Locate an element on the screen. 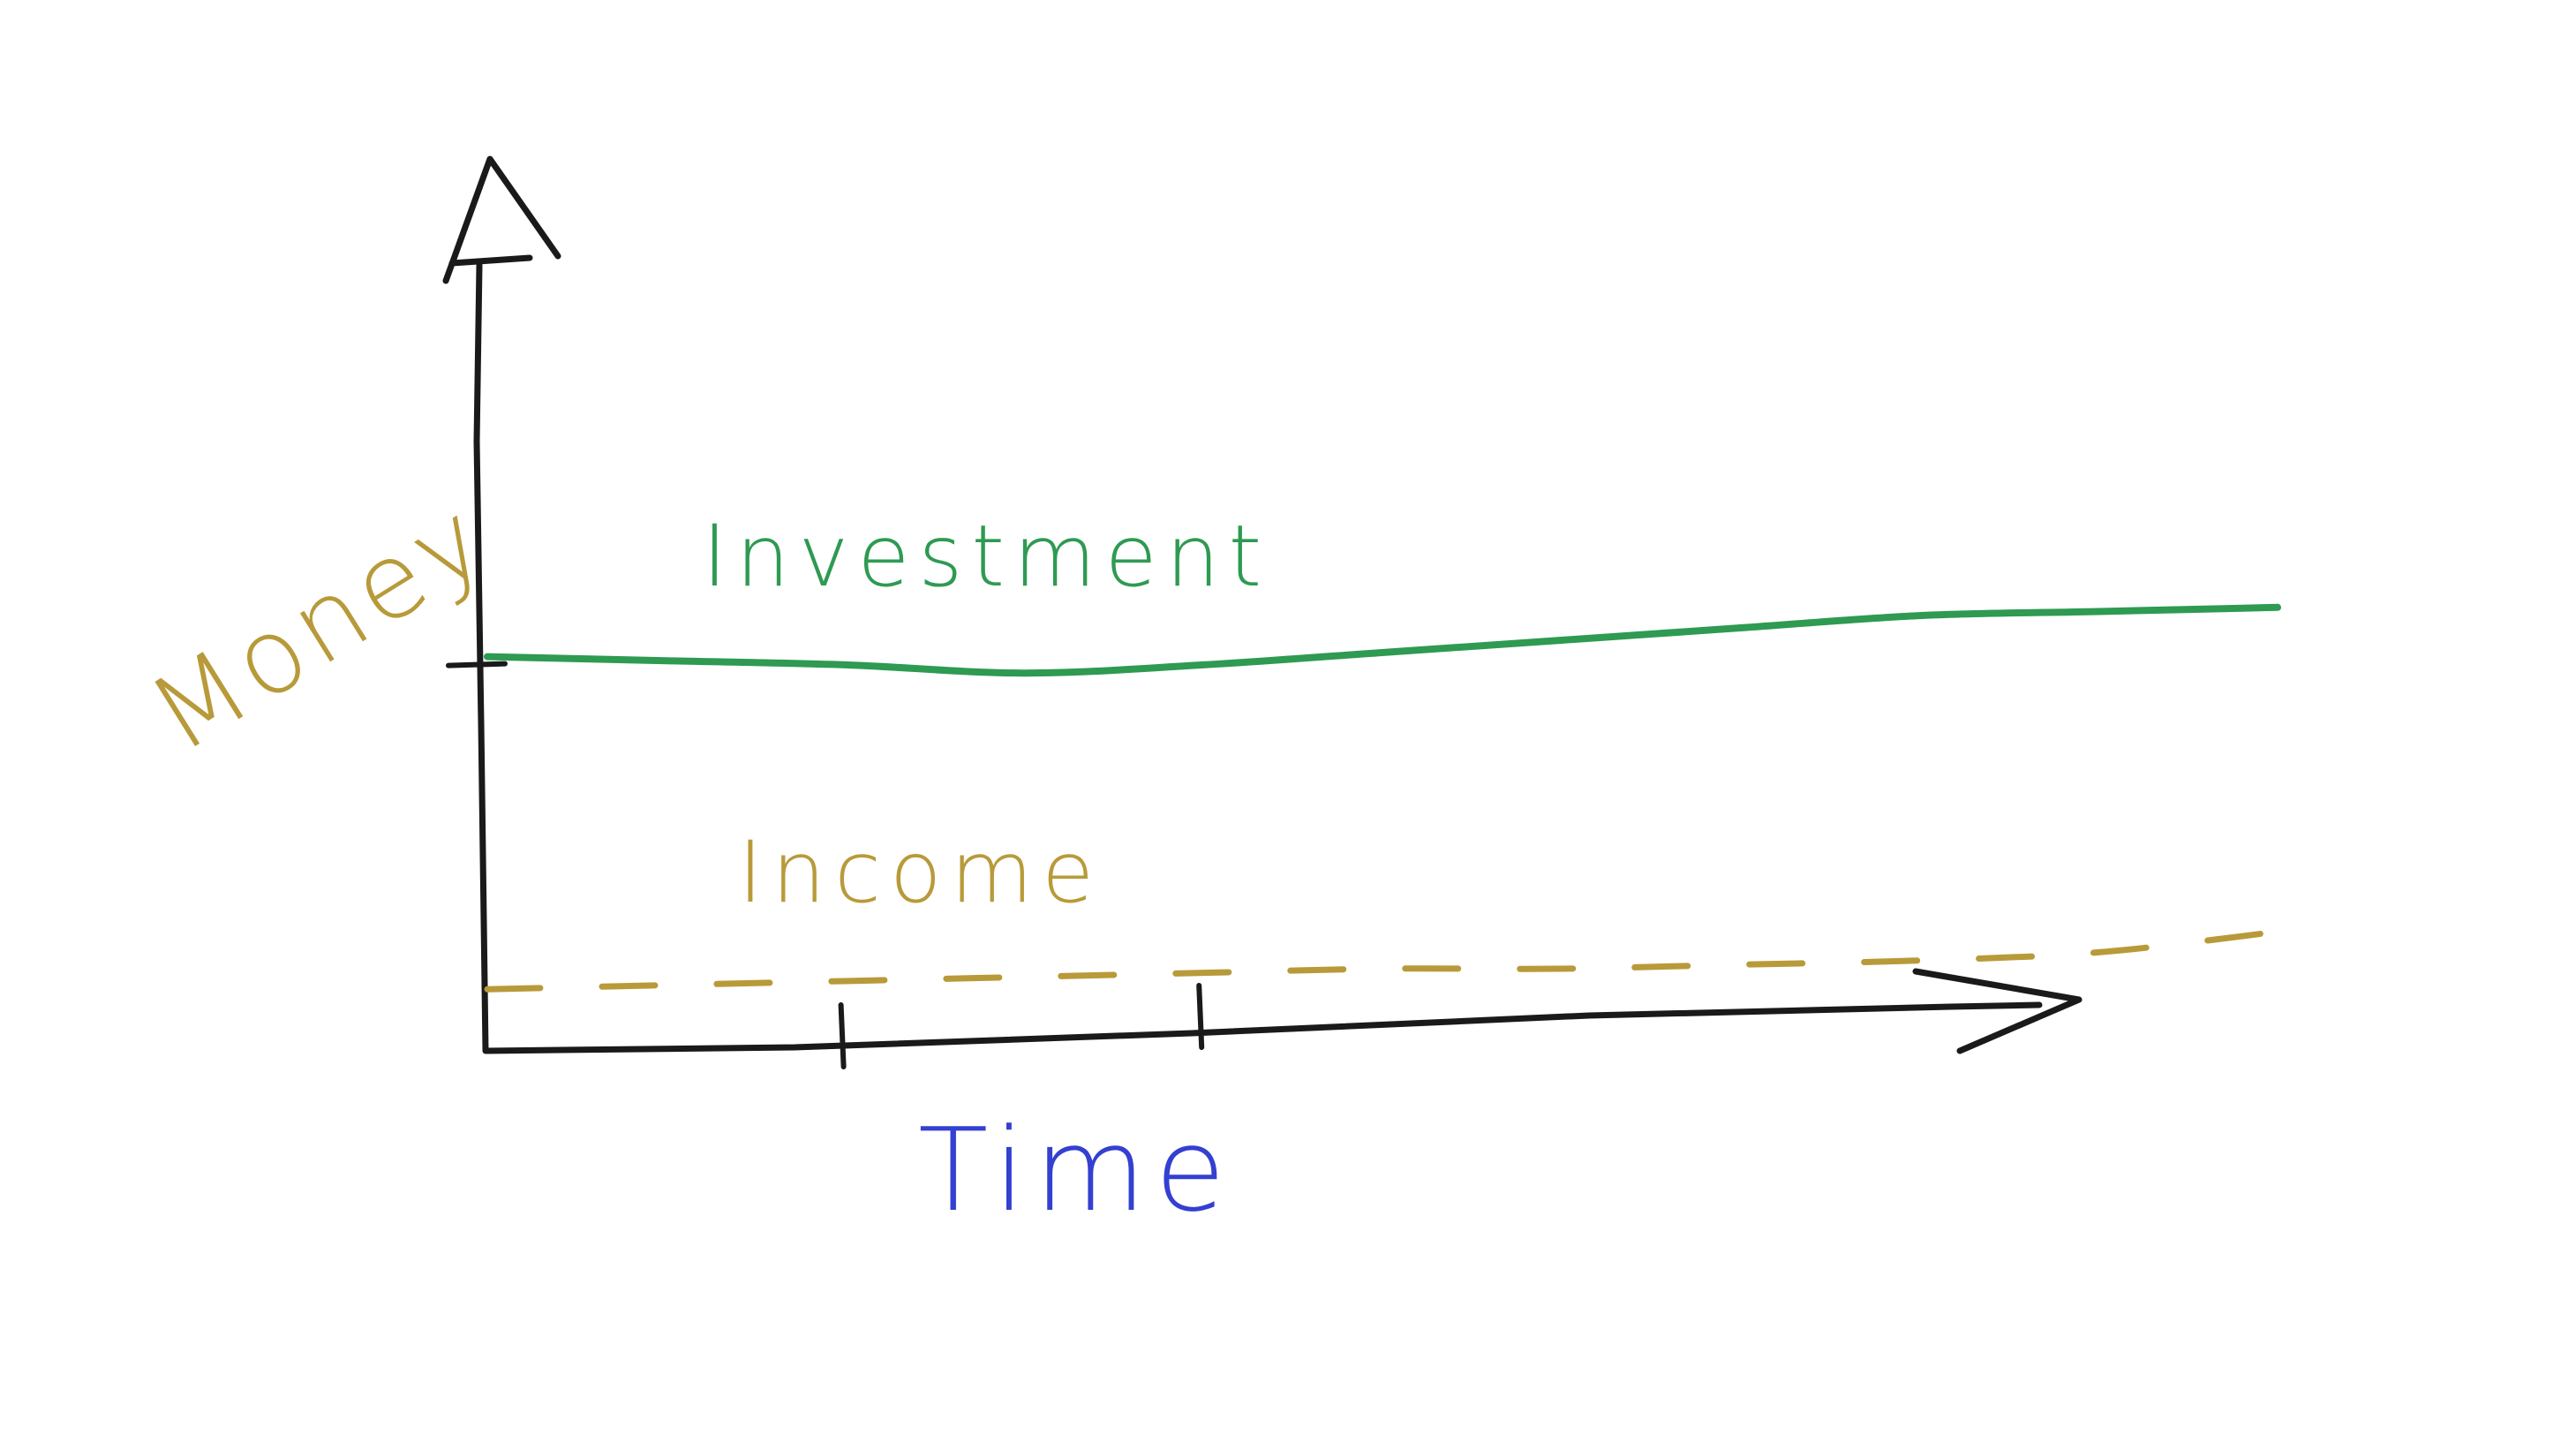  series-label-income: Income is located at coordinates (921, 873).